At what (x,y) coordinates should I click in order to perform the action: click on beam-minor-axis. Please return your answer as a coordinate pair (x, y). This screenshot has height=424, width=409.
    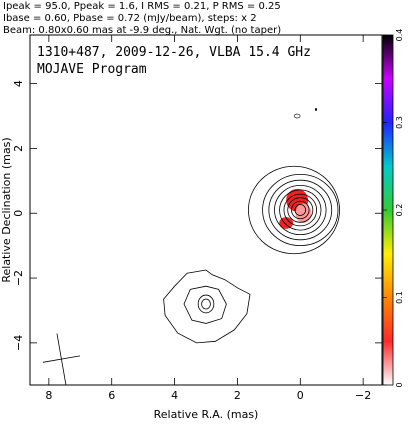
    Looking at the image, I should click on (61, 359).